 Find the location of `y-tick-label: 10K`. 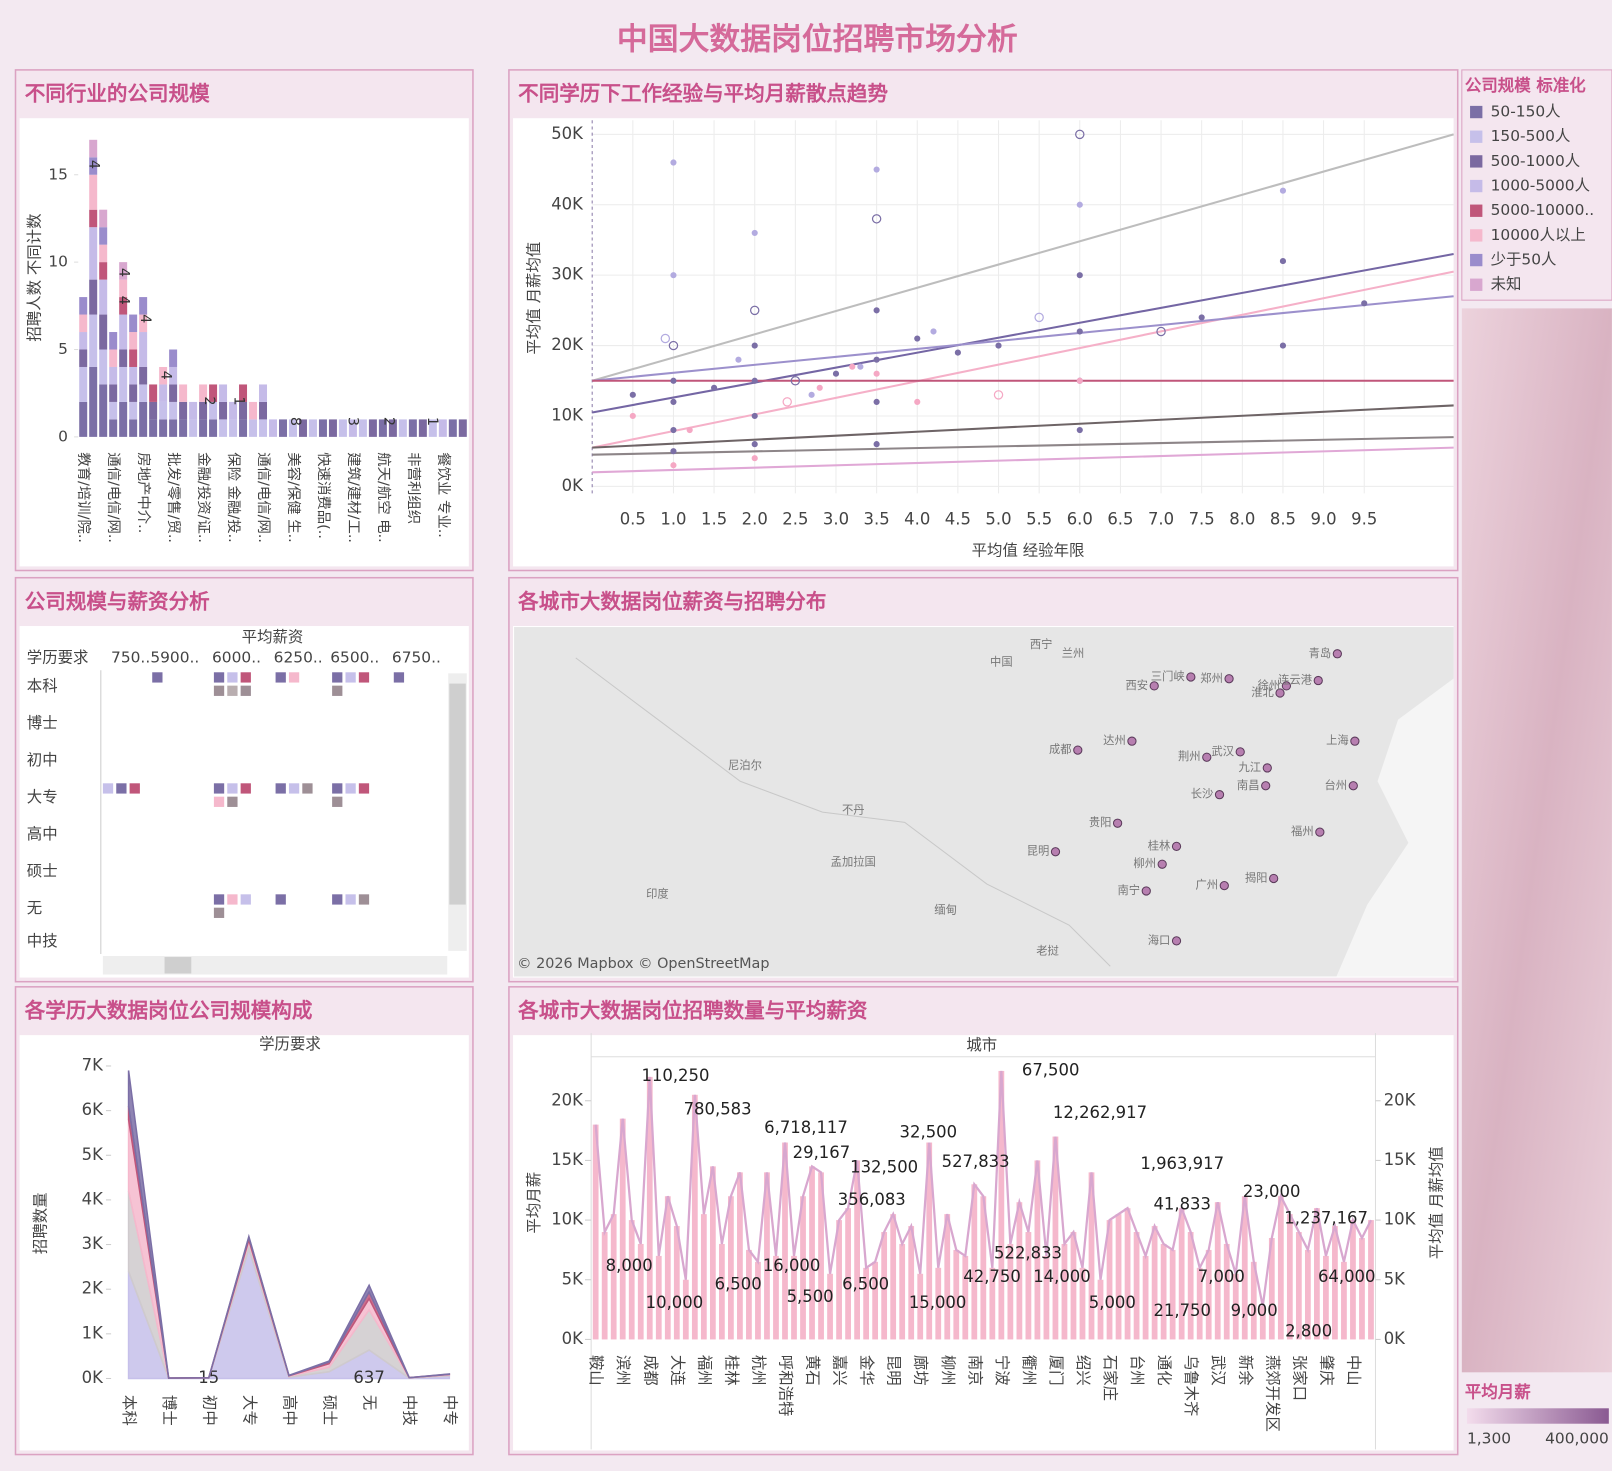

y-tick-label: 10K is located at coordinates (567, 414).